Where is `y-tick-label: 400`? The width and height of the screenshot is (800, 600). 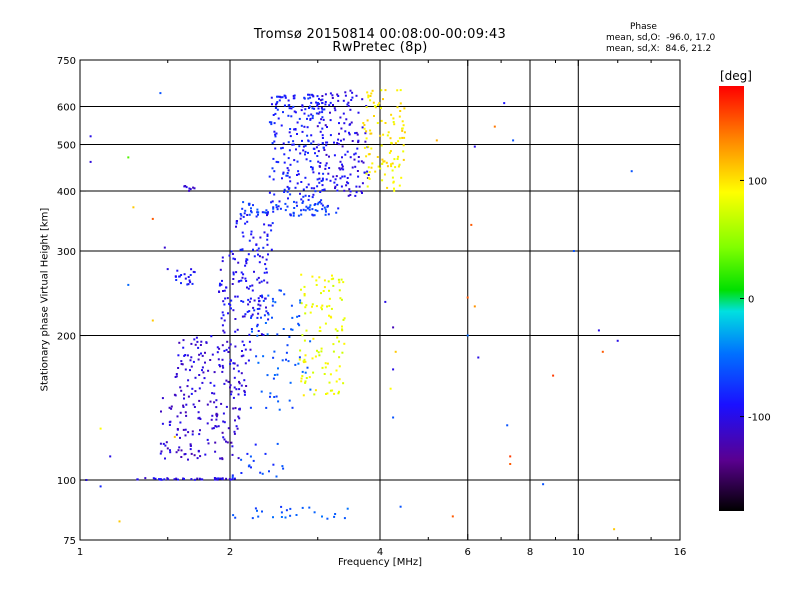
y-tick-label: 400 is located at coordinates (66, 192).